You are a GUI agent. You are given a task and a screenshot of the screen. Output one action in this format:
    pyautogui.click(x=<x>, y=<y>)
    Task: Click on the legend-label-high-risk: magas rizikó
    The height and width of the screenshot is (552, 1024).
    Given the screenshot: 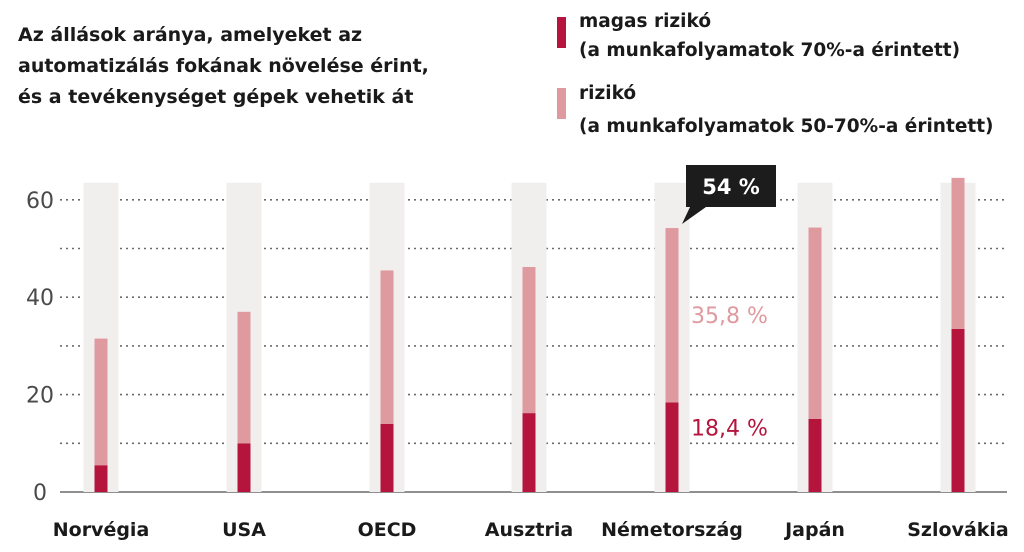 What is the action you would take?
    pyautogui.click(x=645, y=21)
    